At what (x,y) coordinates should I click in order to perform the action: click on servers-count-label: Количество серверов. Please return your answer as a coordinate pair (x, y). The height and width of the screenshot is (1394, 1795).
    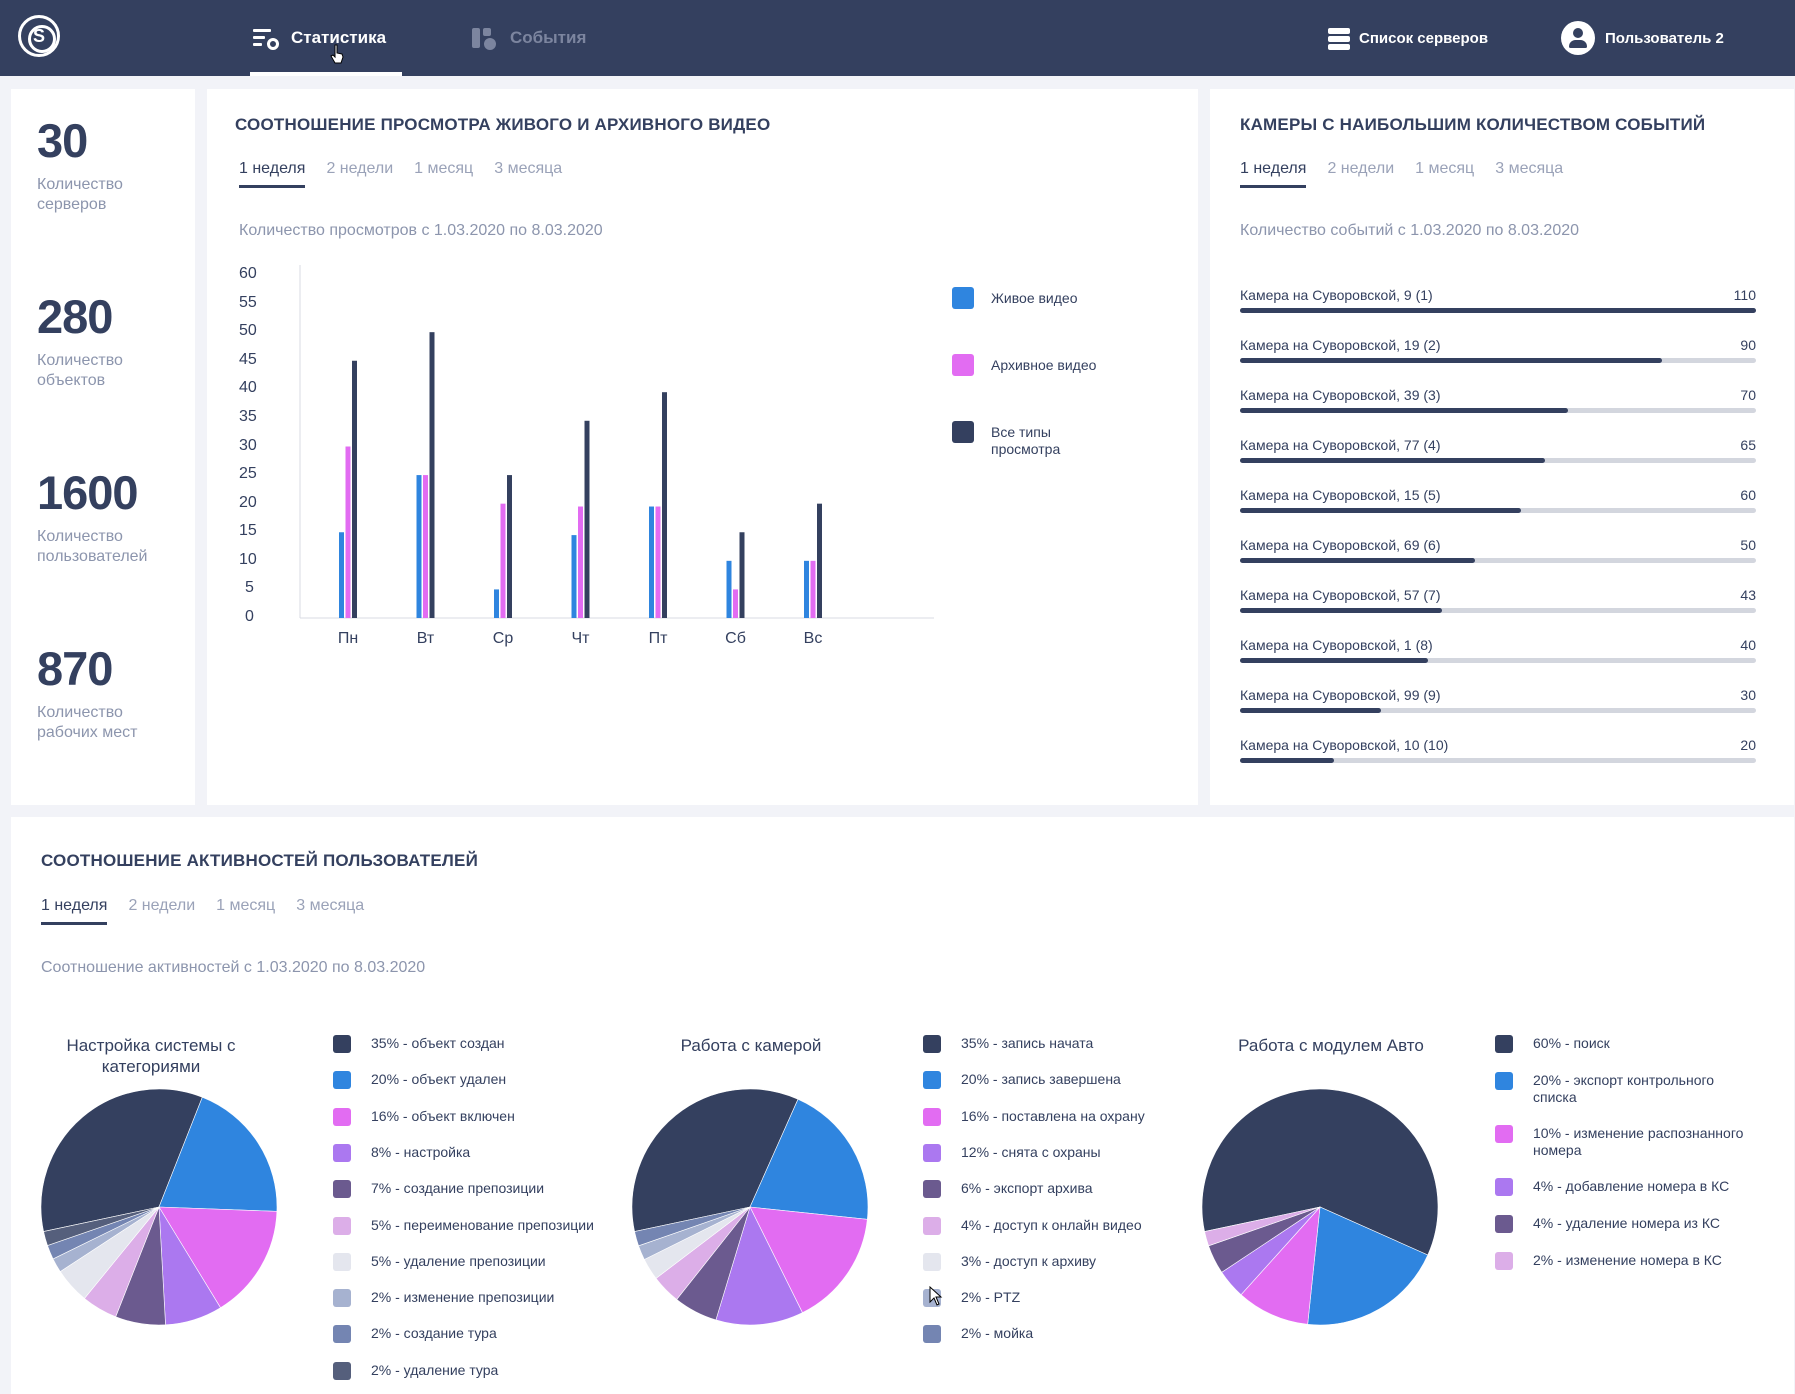
    Looking at the image, I should click on (80, 194).